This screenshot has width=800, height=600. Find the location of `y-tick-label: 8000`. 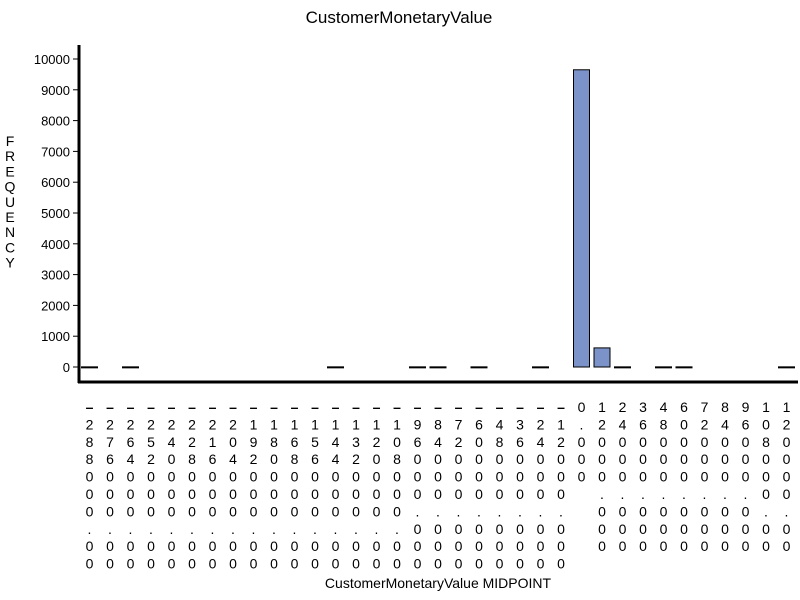

y-tick-label: 8000 is located at coordinates (55, 121).